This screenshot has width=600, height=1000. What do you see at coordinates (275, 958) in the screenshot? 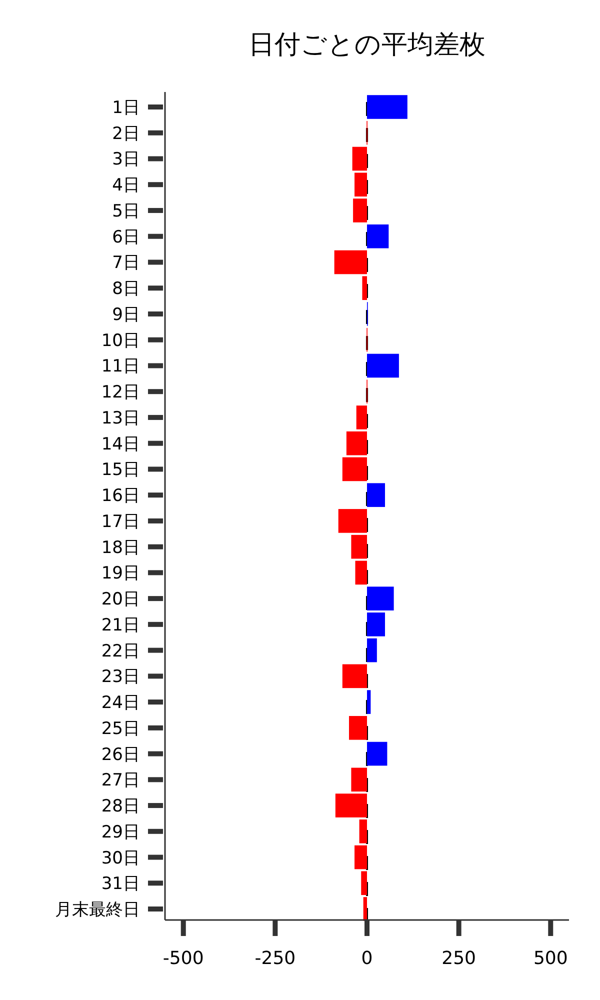
I see `x-tick-label: -250` at bounding box center [275, 958].